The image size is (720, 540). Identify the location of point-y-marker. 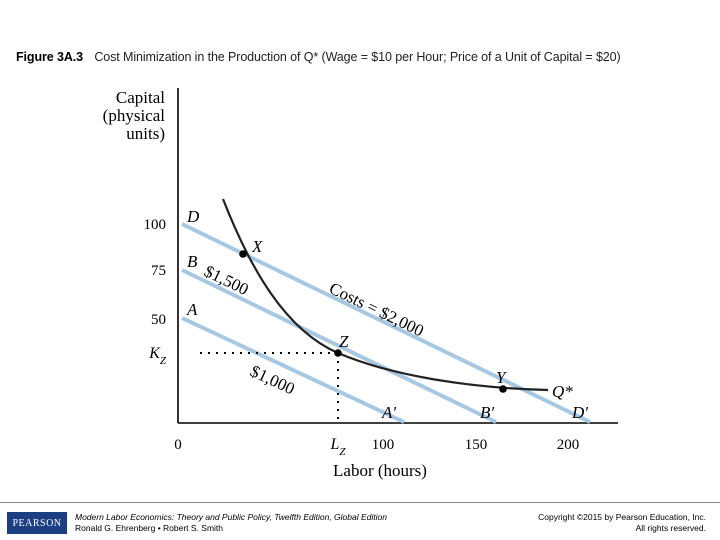
(503, 389).